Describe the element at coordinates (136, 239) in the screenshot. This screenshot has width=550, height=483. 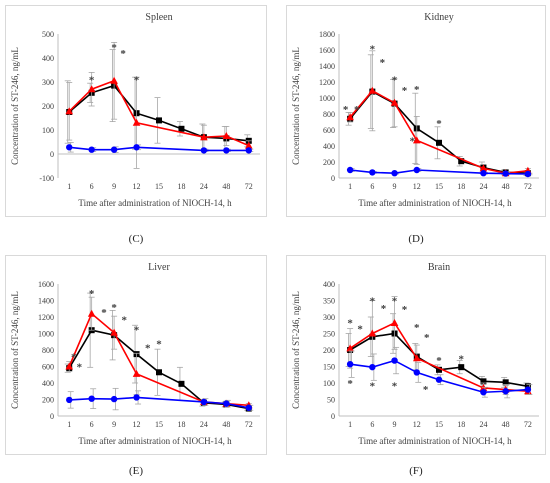
I see `panel-caption-c: (C)` at that location.